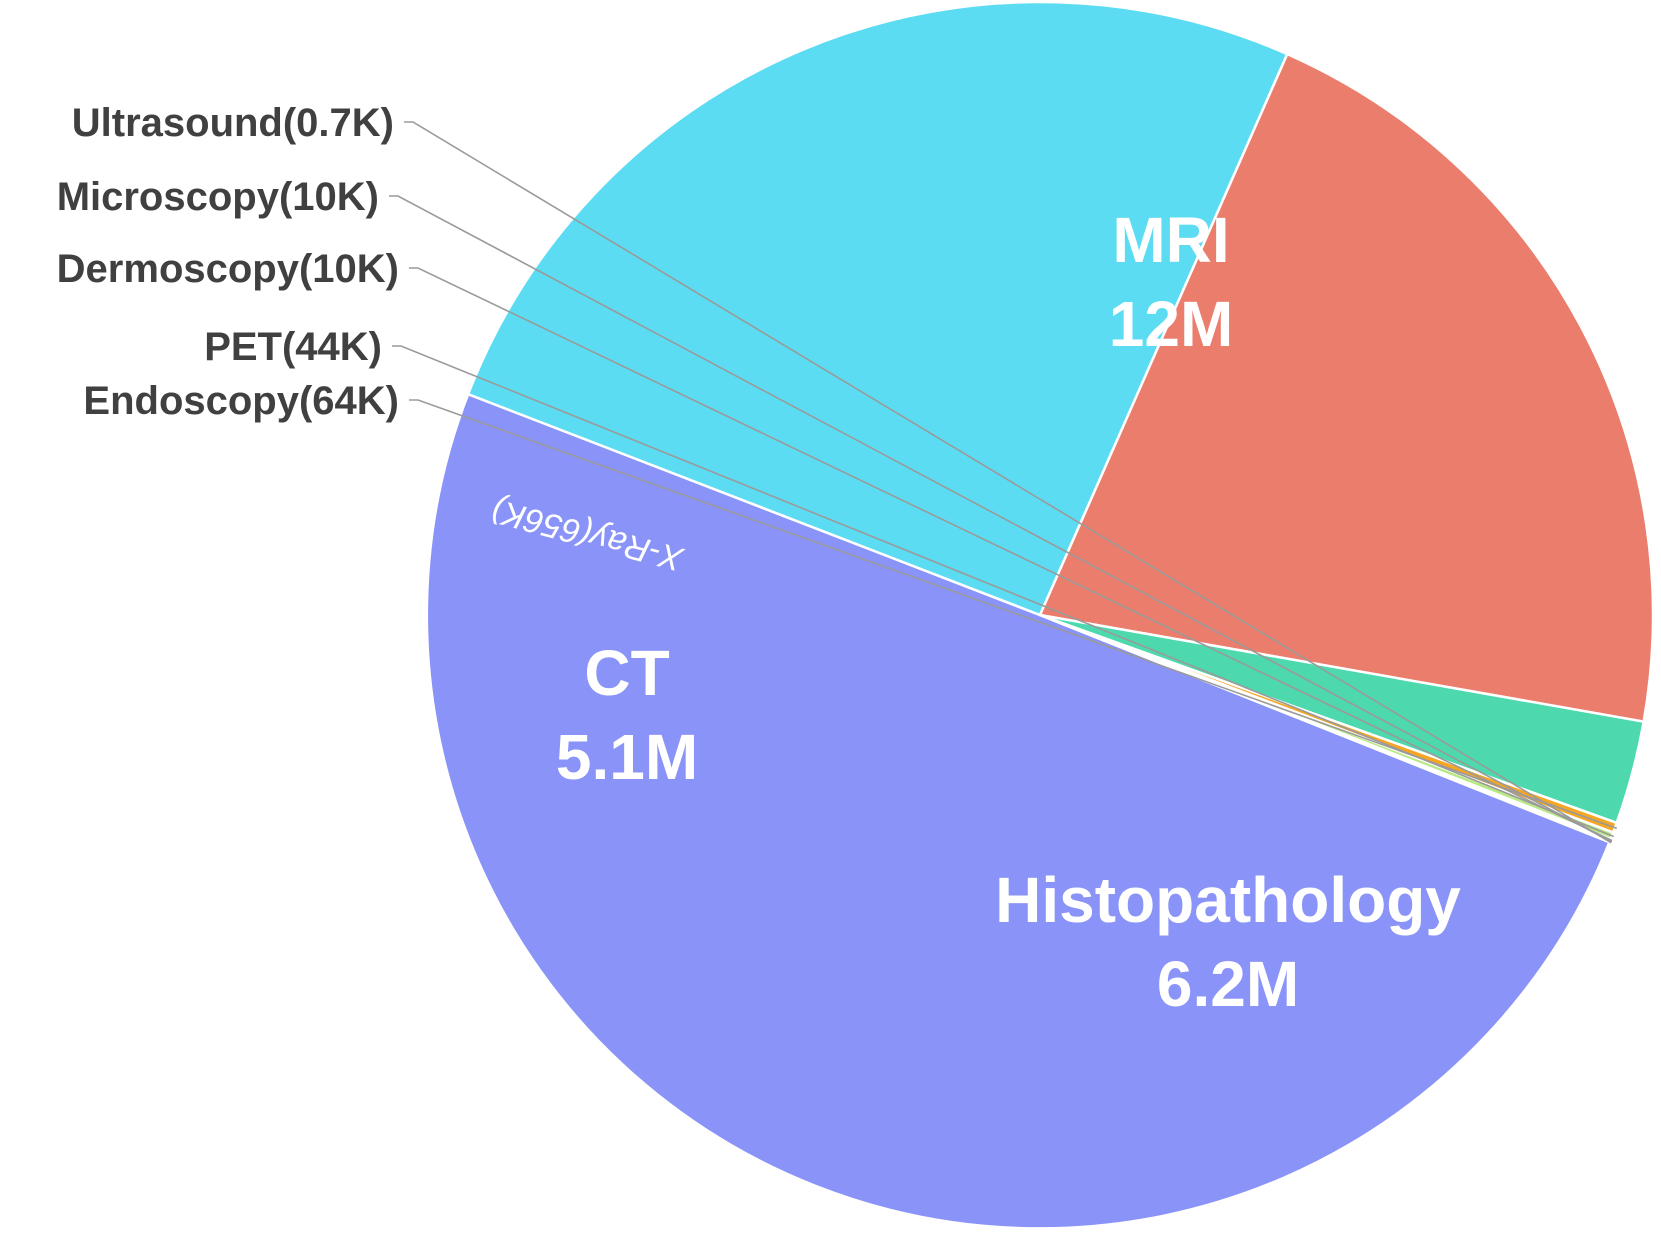  I want to click on label-pet: PET(44K), so click(293, 347).